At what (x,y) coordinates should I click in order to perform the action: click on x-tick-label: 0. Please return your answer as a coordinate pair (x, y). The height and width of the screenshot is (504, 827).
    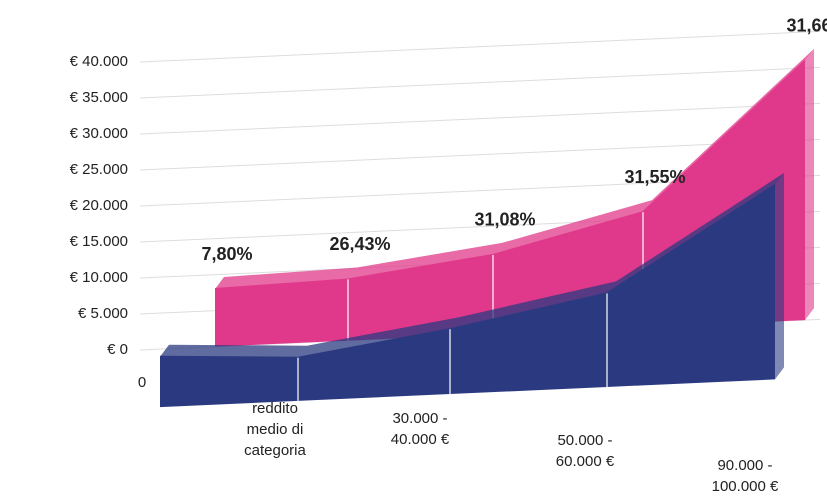
    Looking at the image, I should click on (142, 382).